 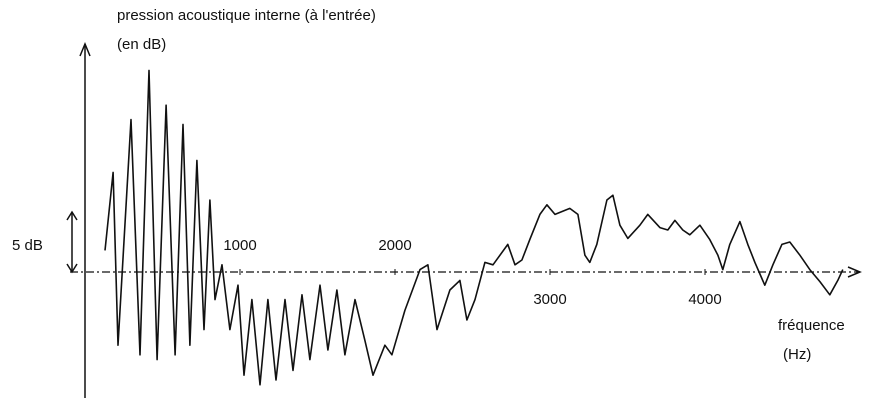 I want to click on x-tick-label: 3000, so click(x=549, y=299).